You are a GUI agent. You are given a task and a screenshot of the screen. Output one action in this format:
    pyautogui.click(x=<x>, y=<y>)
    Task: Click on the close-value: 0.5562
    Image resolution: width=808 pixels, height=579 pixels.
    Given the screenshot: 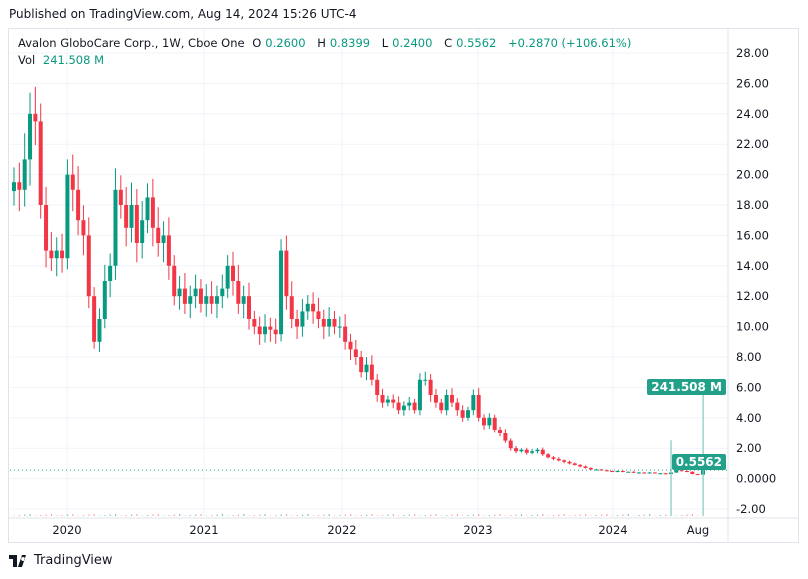 What is the action you would take?
    pyautogui.click(x=476, y=43)
    